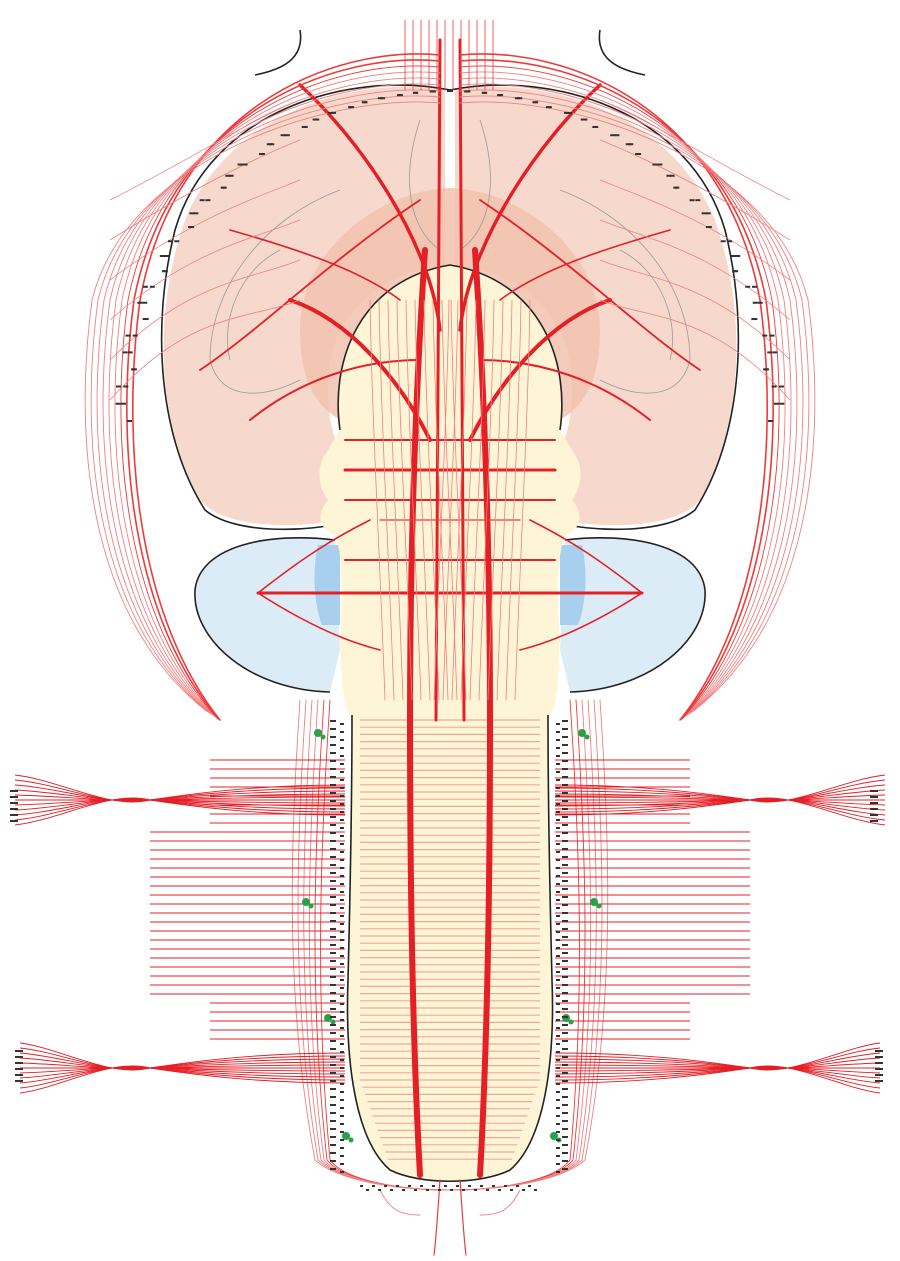 The height and width of the screenshot is (1261, 900). What do you see at coordinates (182, 1079) in the screenshot?
I see `limb-plexus-left` at bounding box center [182, 1079].